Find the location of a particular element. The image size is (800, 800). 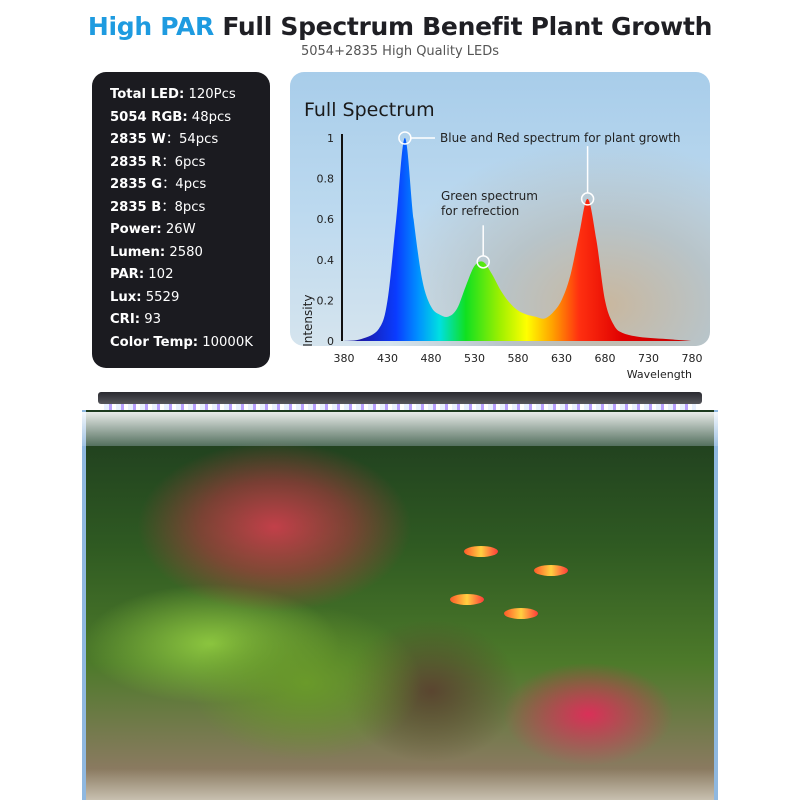

spec-item: Power: 26W is located at coordinates (190, 230).